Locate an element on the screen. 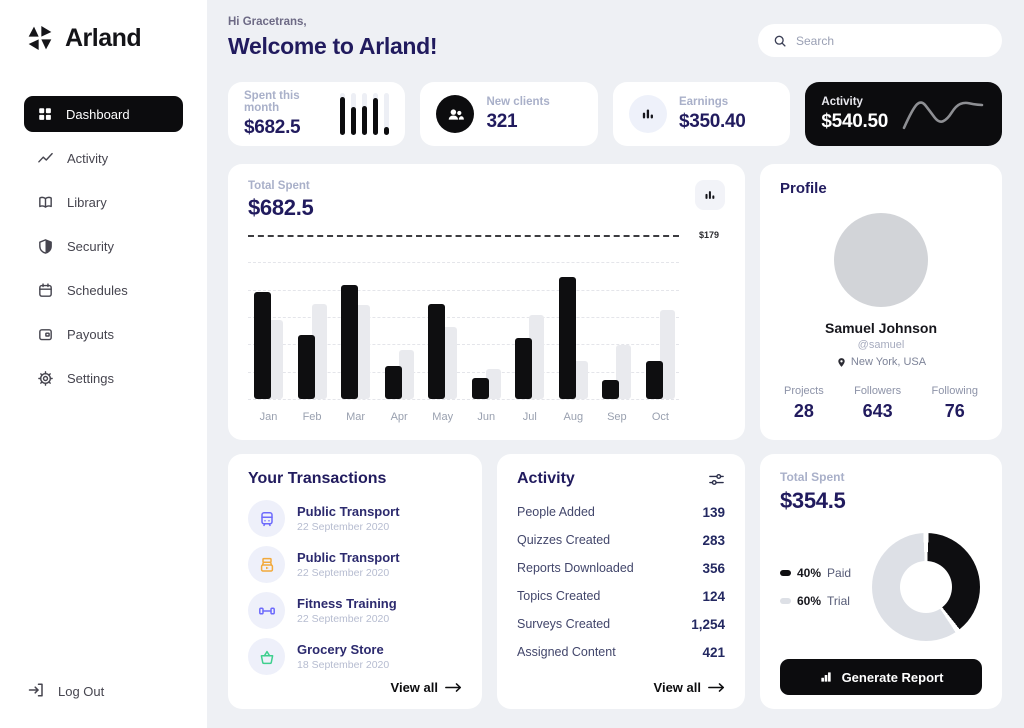 This screenshot has width=1024, height=728. activity-row: People Added 139 is located at coordinates (621, 512).